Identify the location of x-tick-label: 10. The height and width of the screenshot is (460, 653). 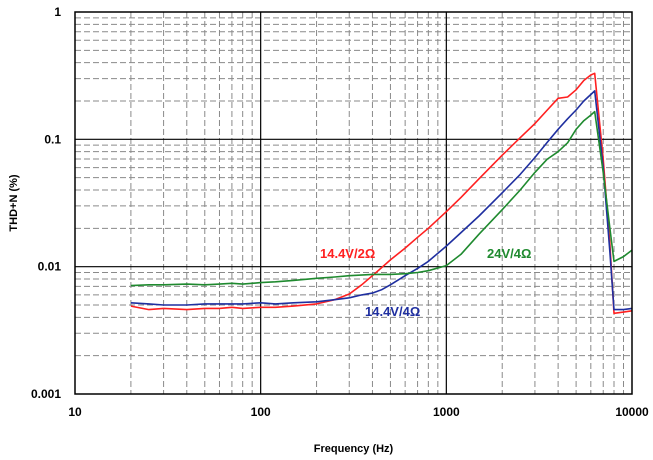
(75, 412).